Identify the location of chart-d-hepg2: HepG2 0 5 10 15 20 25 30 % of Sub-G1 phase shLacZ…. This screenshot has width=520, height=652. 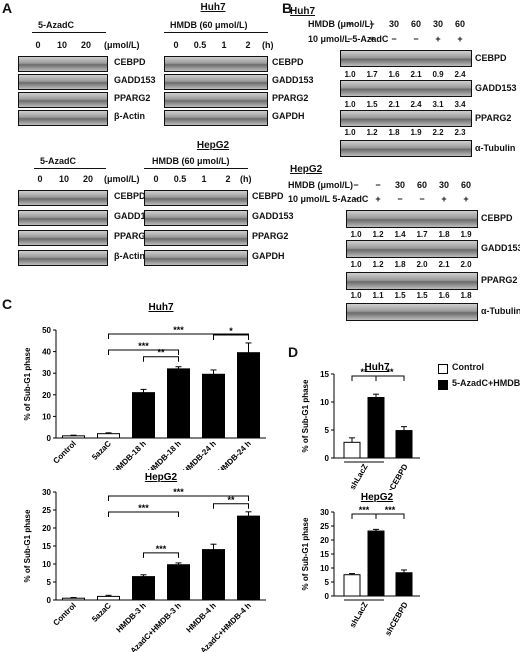
(360, 564).